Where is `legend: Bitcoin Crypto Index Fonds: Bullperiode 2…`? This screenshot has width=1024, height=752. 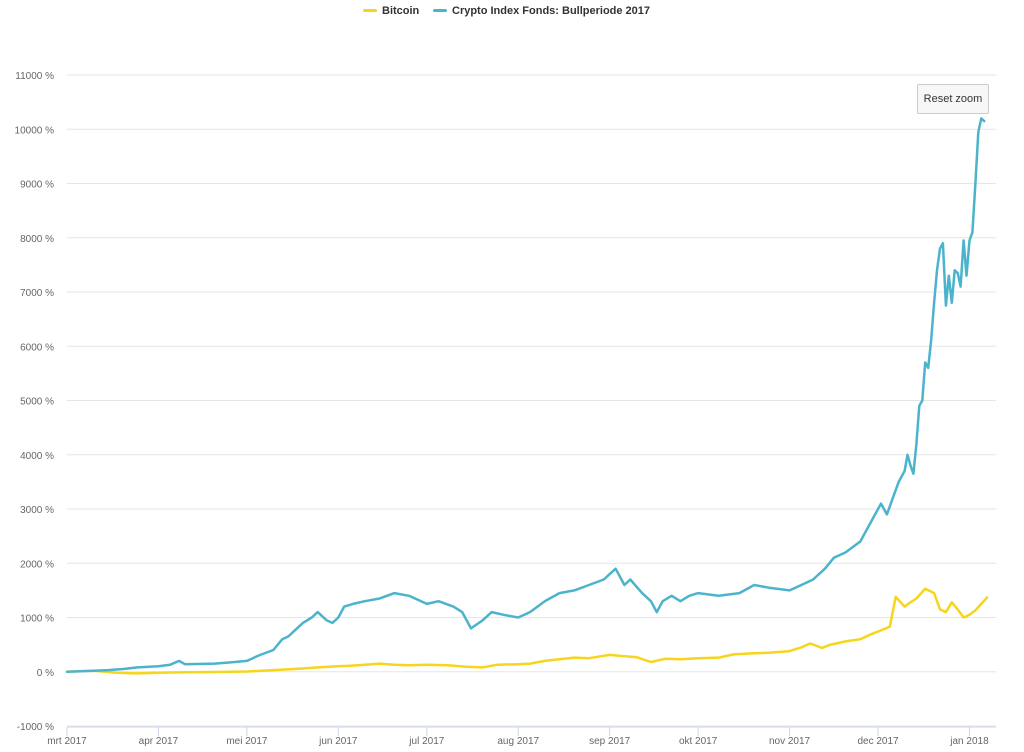
legend: Bitcoin Crypto Index Fonds: Bullperiode 2… is located at coordinates (506, 11).